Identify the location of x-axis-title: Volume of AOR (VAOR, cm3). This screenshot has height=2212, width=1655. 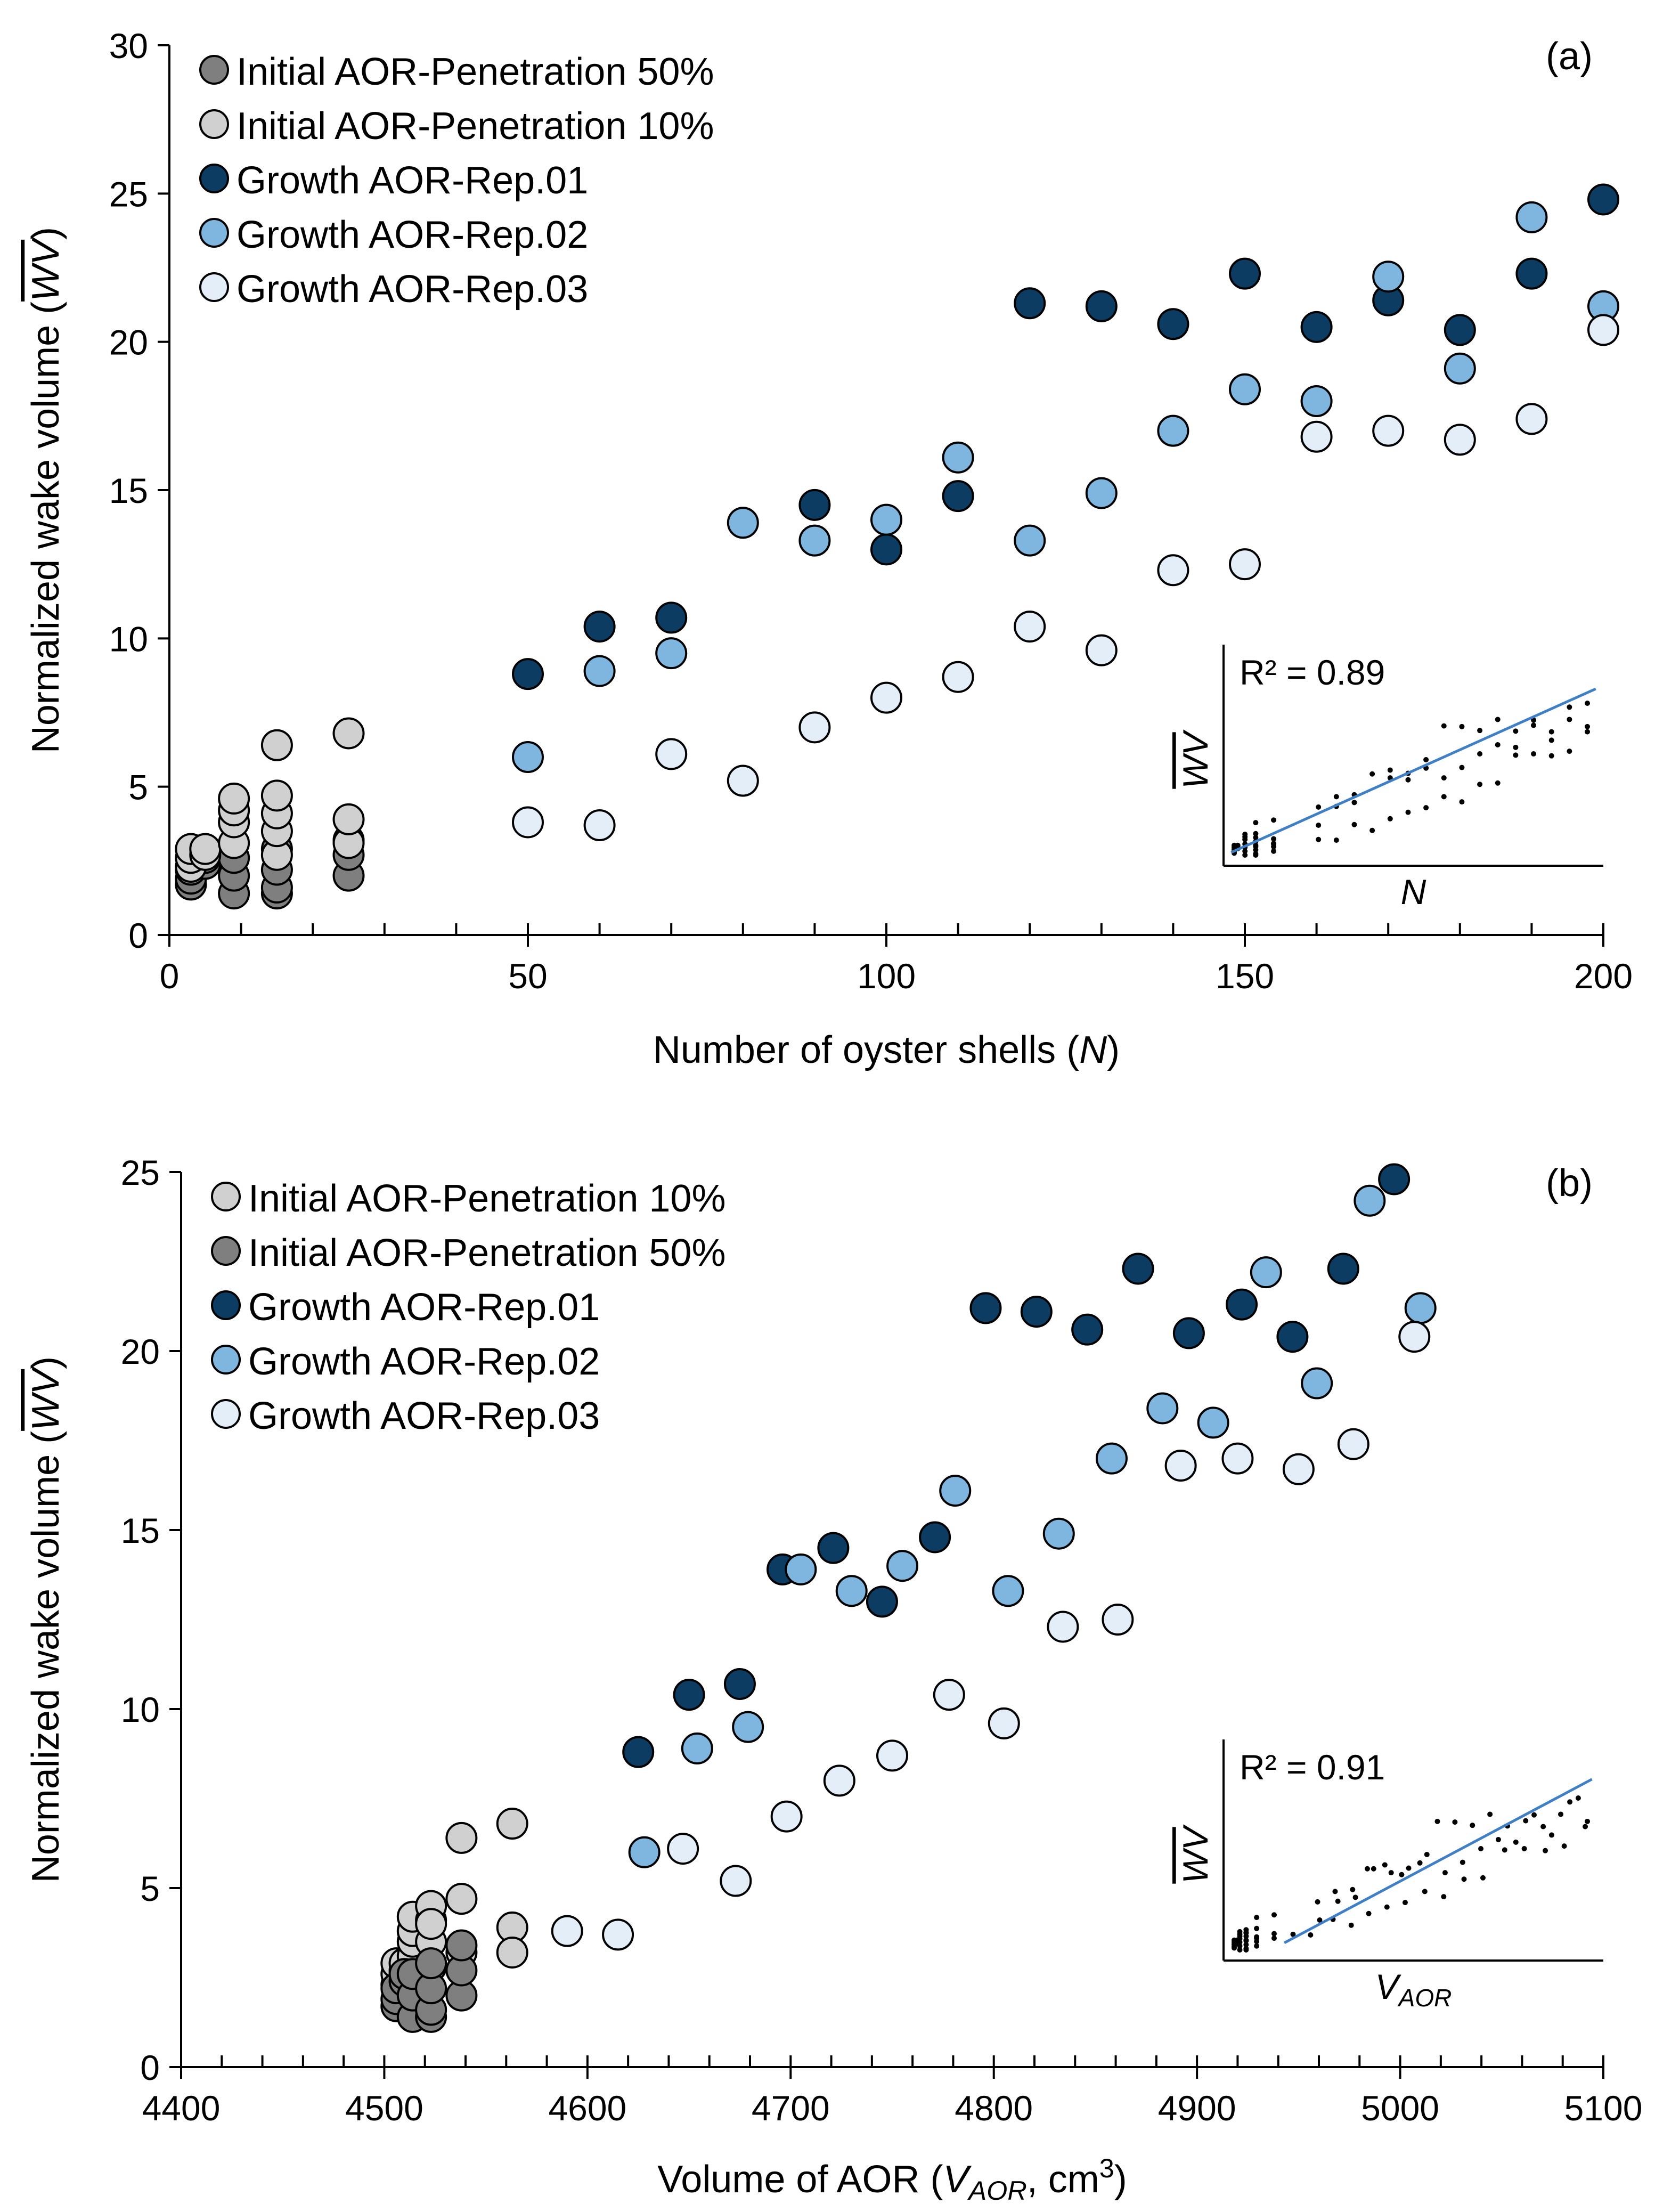
(892, 2179).